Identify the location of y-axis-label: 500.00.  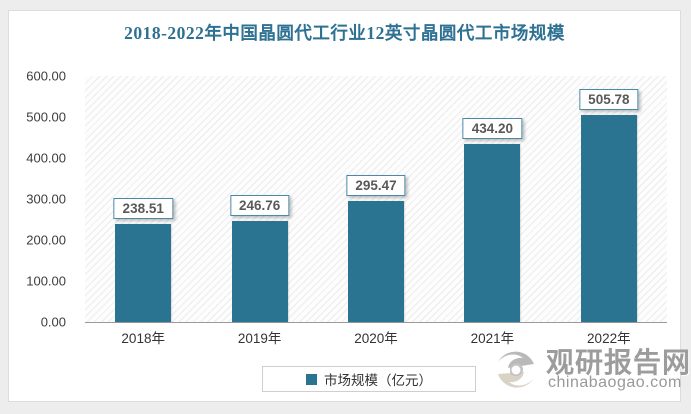
(46, 117).